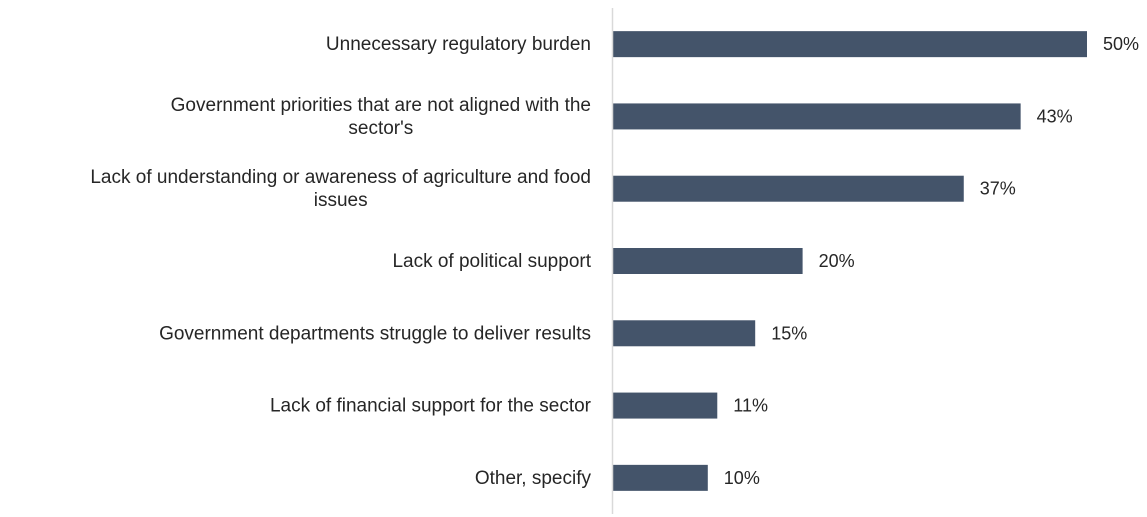  What do you see at coordinates (750, 406) in the screenshot?
I see `bar-value-label: 11%` at bounding box center [750, 406].